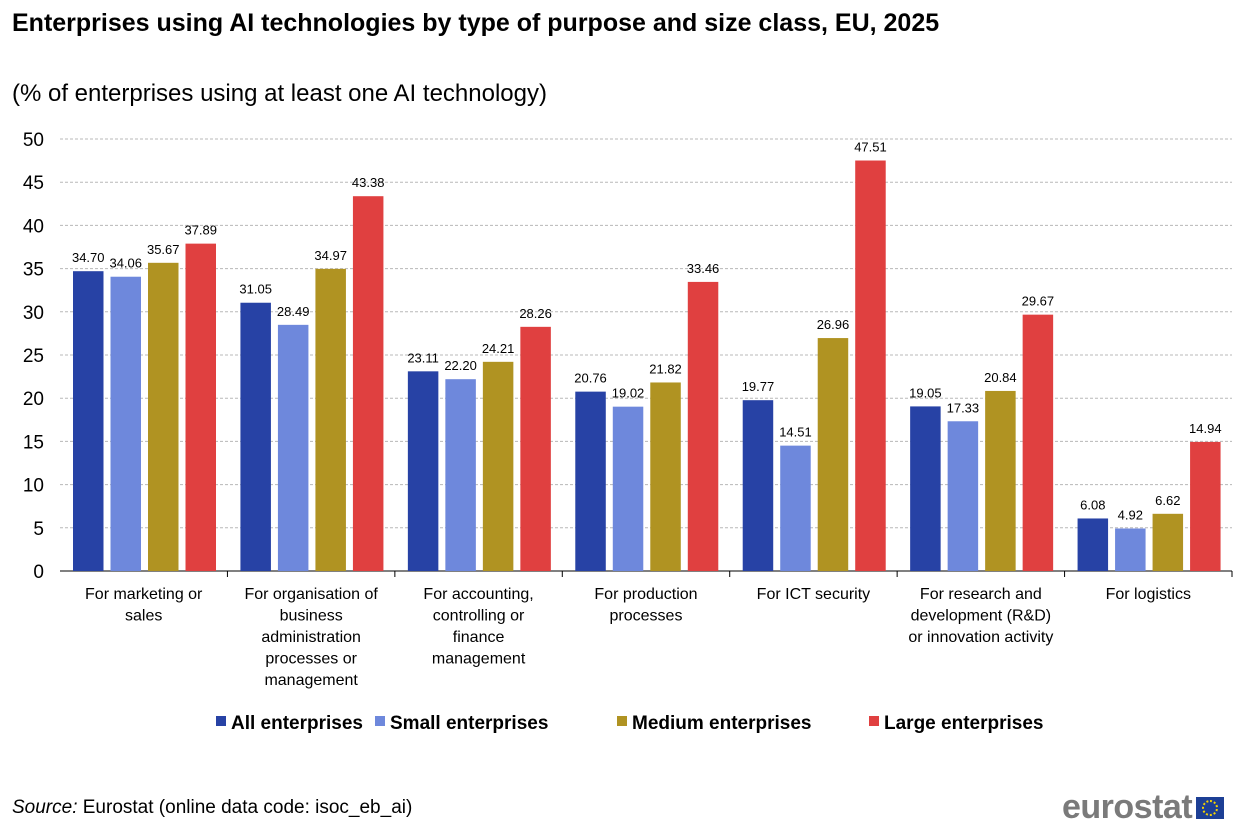 The image size is (1250, 827). I want to click on data-label: 31.05, so click(255, 289).